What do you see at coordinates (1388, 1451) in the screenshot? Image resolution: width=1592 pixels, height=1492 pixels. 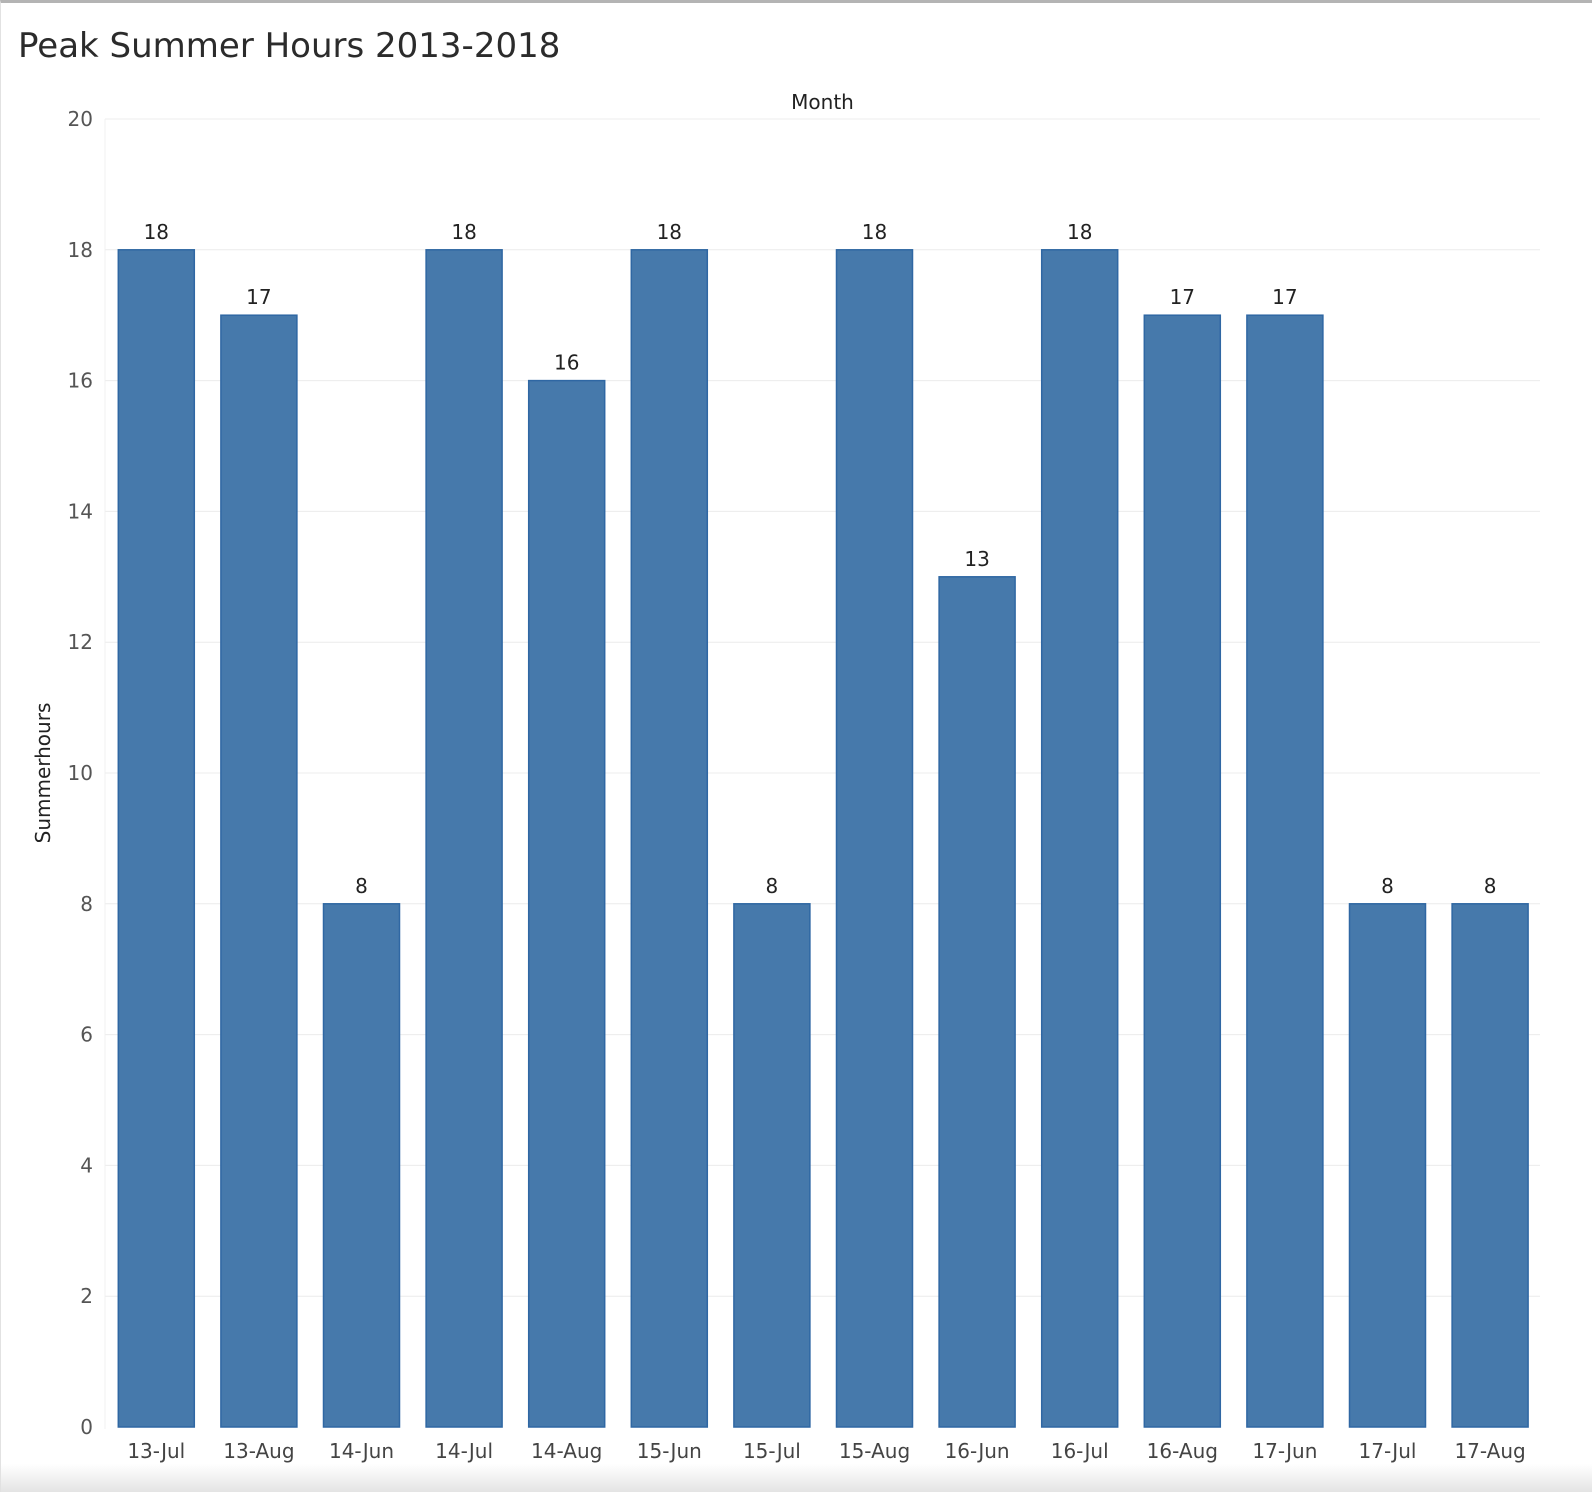 I see `x-tick-label: 17-Jul` at bounding box center [1388, 1451].